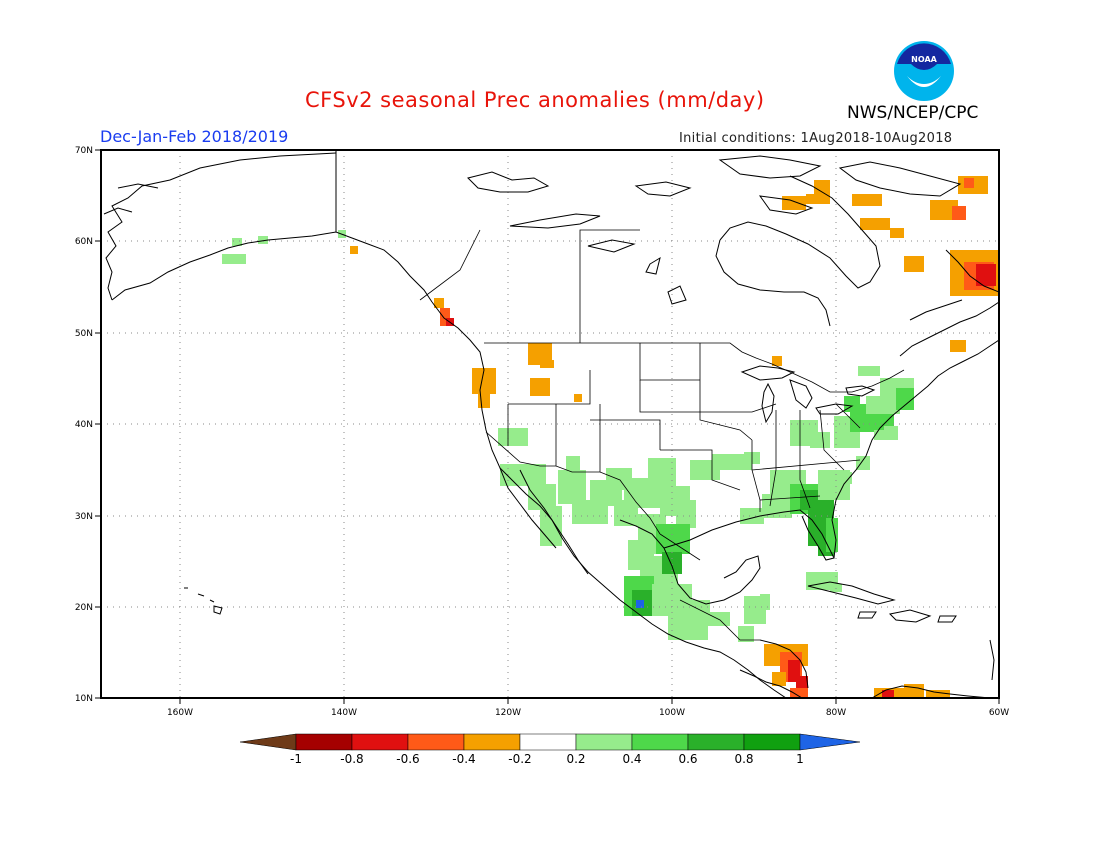 The width and height of the screenshot is (1100, 850). Describe the element at coordinates (84, 517) in the screenshot. I see `y-tick-label: 30N` at that location.